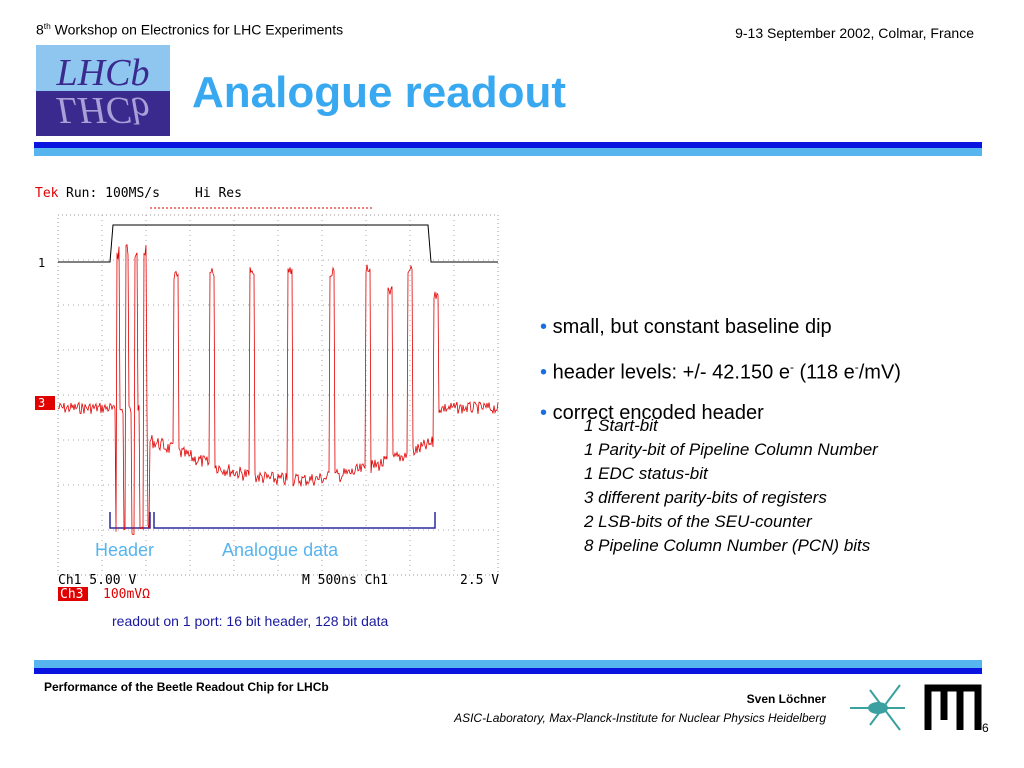 The width and height of the screenshot is (1024, 768). I want to click on page-number: 6, so click(985, 728).